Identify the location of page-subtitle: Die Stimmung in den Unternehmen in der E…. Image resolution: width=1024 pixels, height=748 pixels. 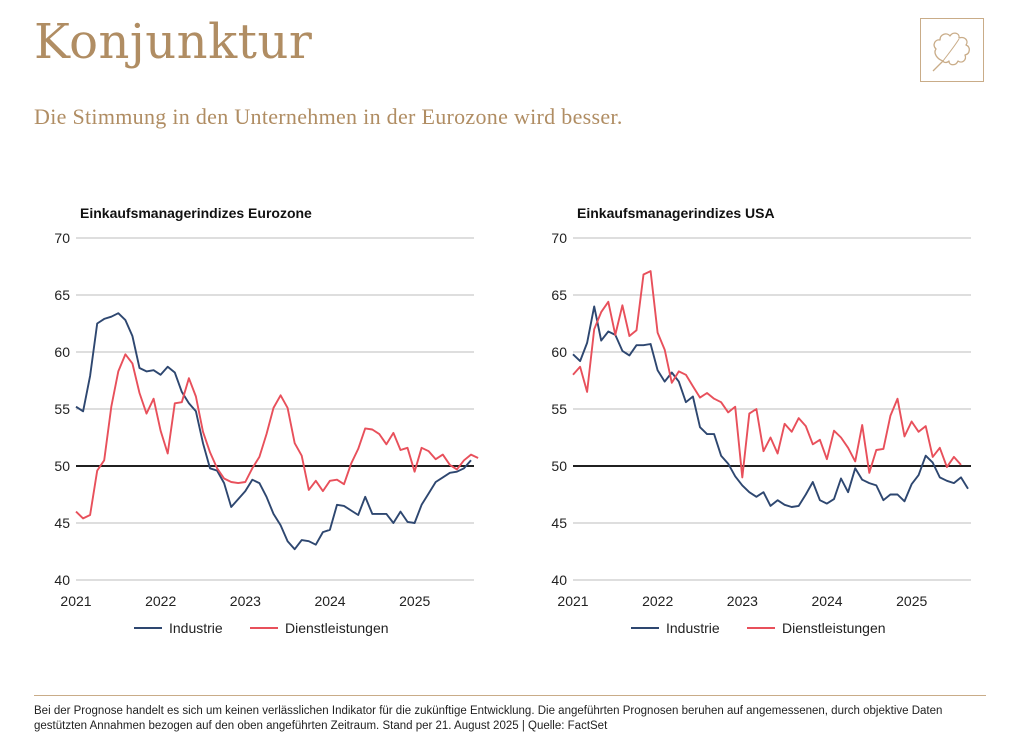
(328, 116).